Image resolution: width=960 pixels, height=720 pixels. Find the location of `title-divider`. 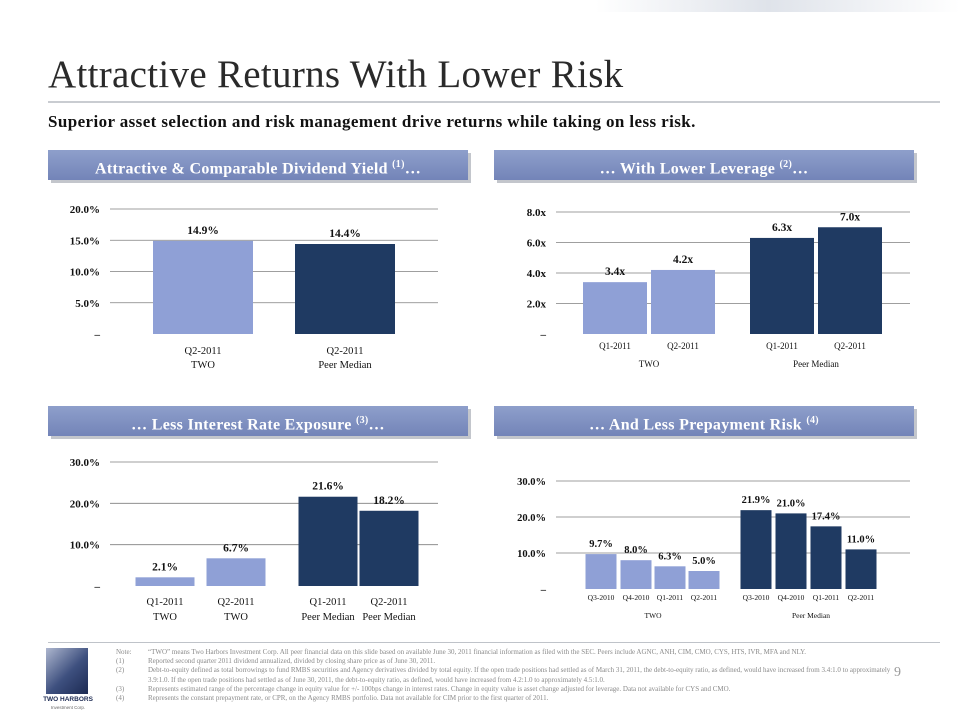

title-divider is located at coordinates (494, 102).